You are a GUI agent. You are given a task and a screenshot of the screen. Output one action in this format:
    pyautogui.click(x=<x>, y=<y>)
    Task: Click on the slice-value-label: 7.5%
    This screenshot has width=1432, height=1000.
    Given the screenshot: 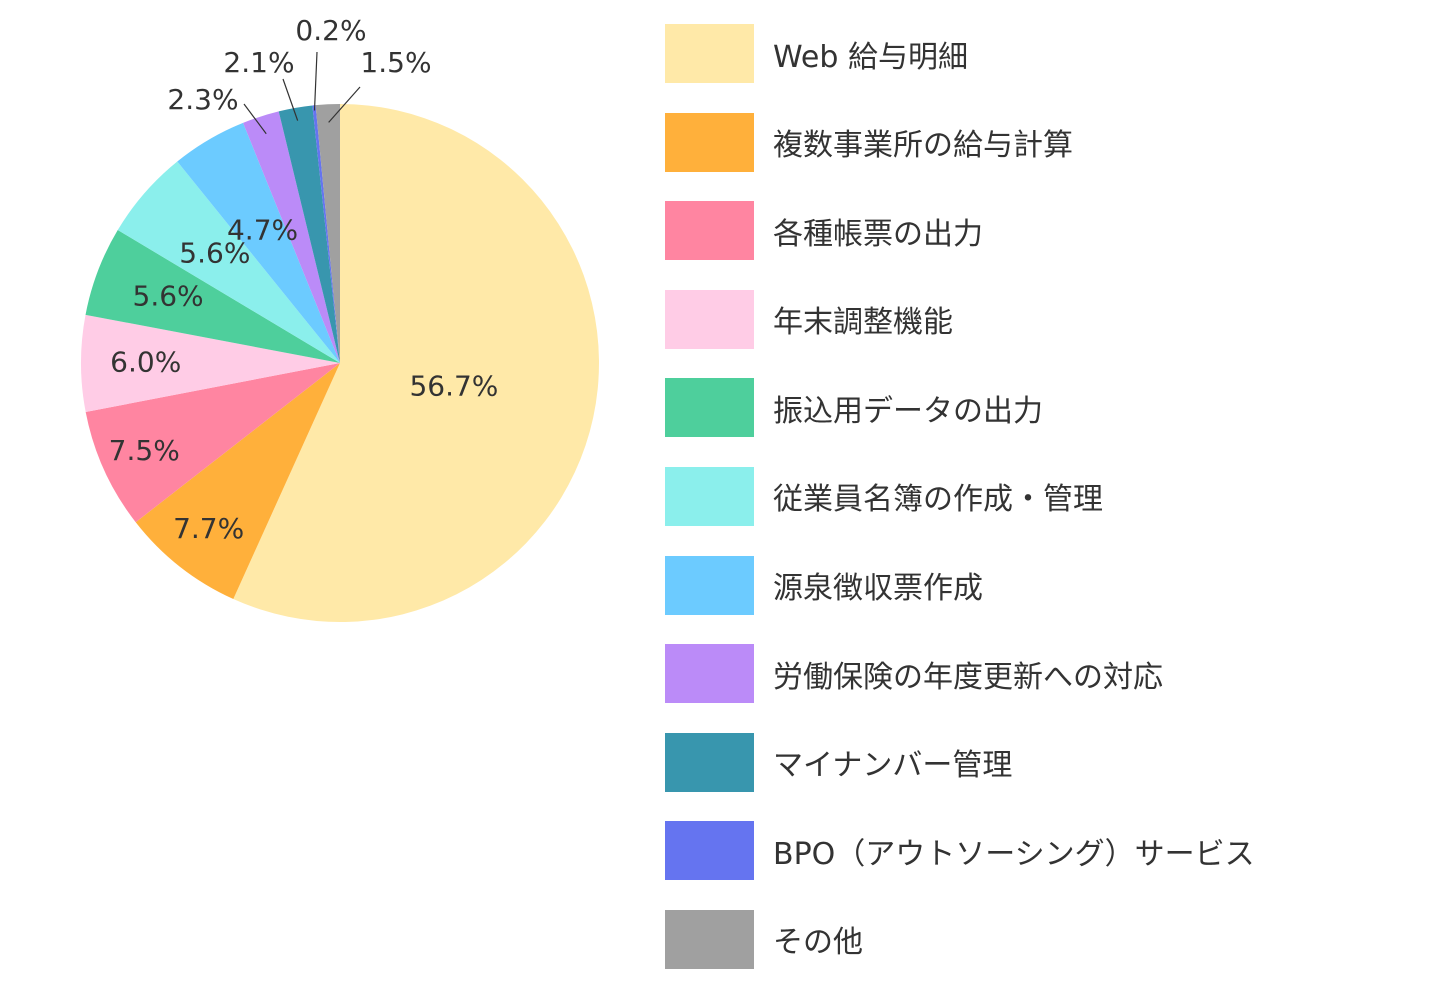 What is the action you would take?
    pyautogui.click(x=144, y=450)
    